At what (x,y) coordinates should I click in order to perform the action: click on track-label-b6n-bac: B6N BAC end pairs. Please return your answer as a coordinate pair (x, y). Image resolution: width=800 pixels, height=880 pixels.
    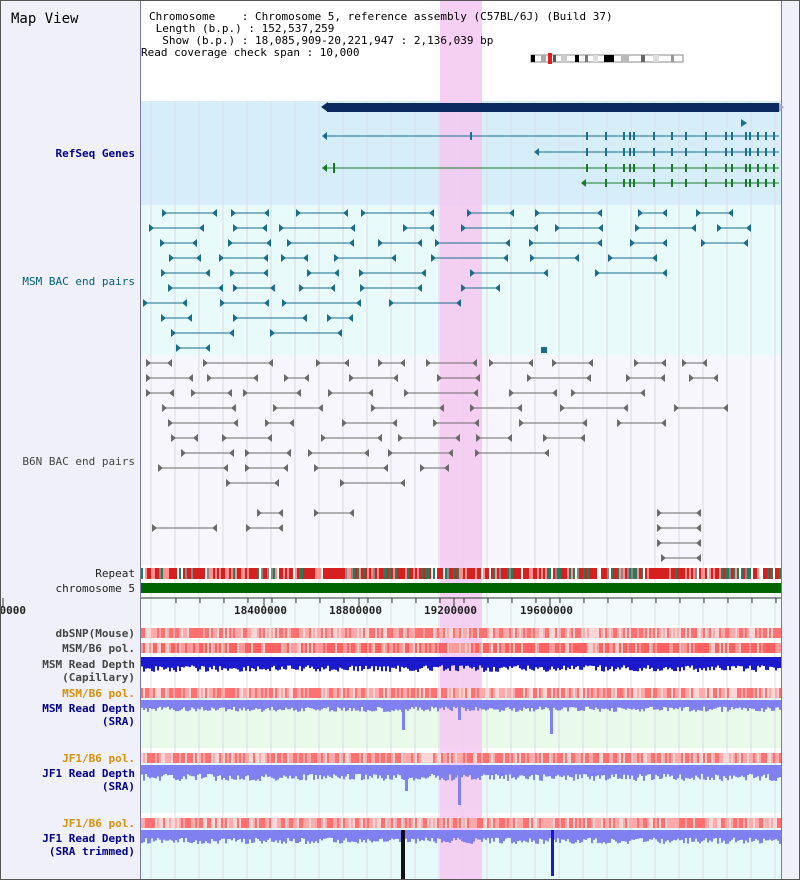
    Looking at the image, I should click on (78, 461).